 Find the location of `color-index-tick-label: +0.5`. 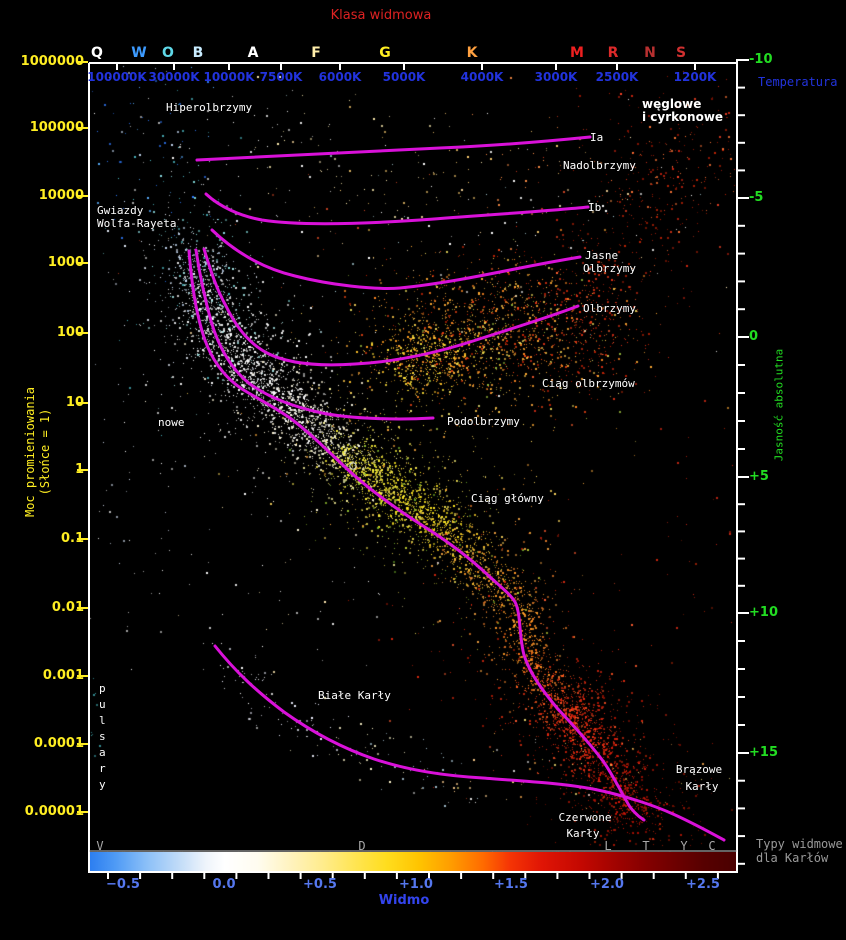

color-index-tick-label: +0.5 is located at coordinates (320, 884).